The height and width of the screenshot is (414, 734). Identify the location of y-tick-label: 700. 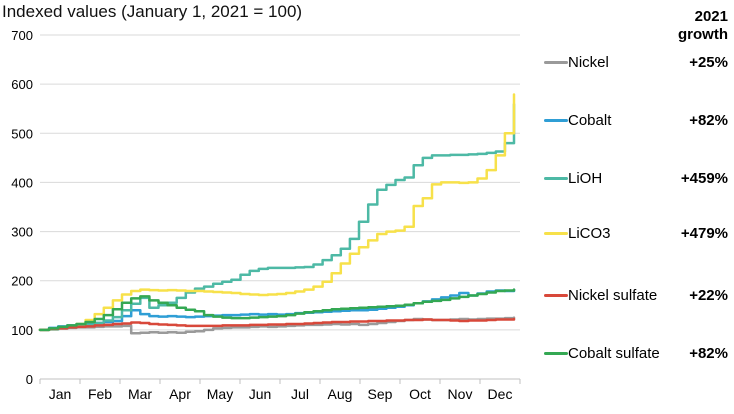
(22, 35).